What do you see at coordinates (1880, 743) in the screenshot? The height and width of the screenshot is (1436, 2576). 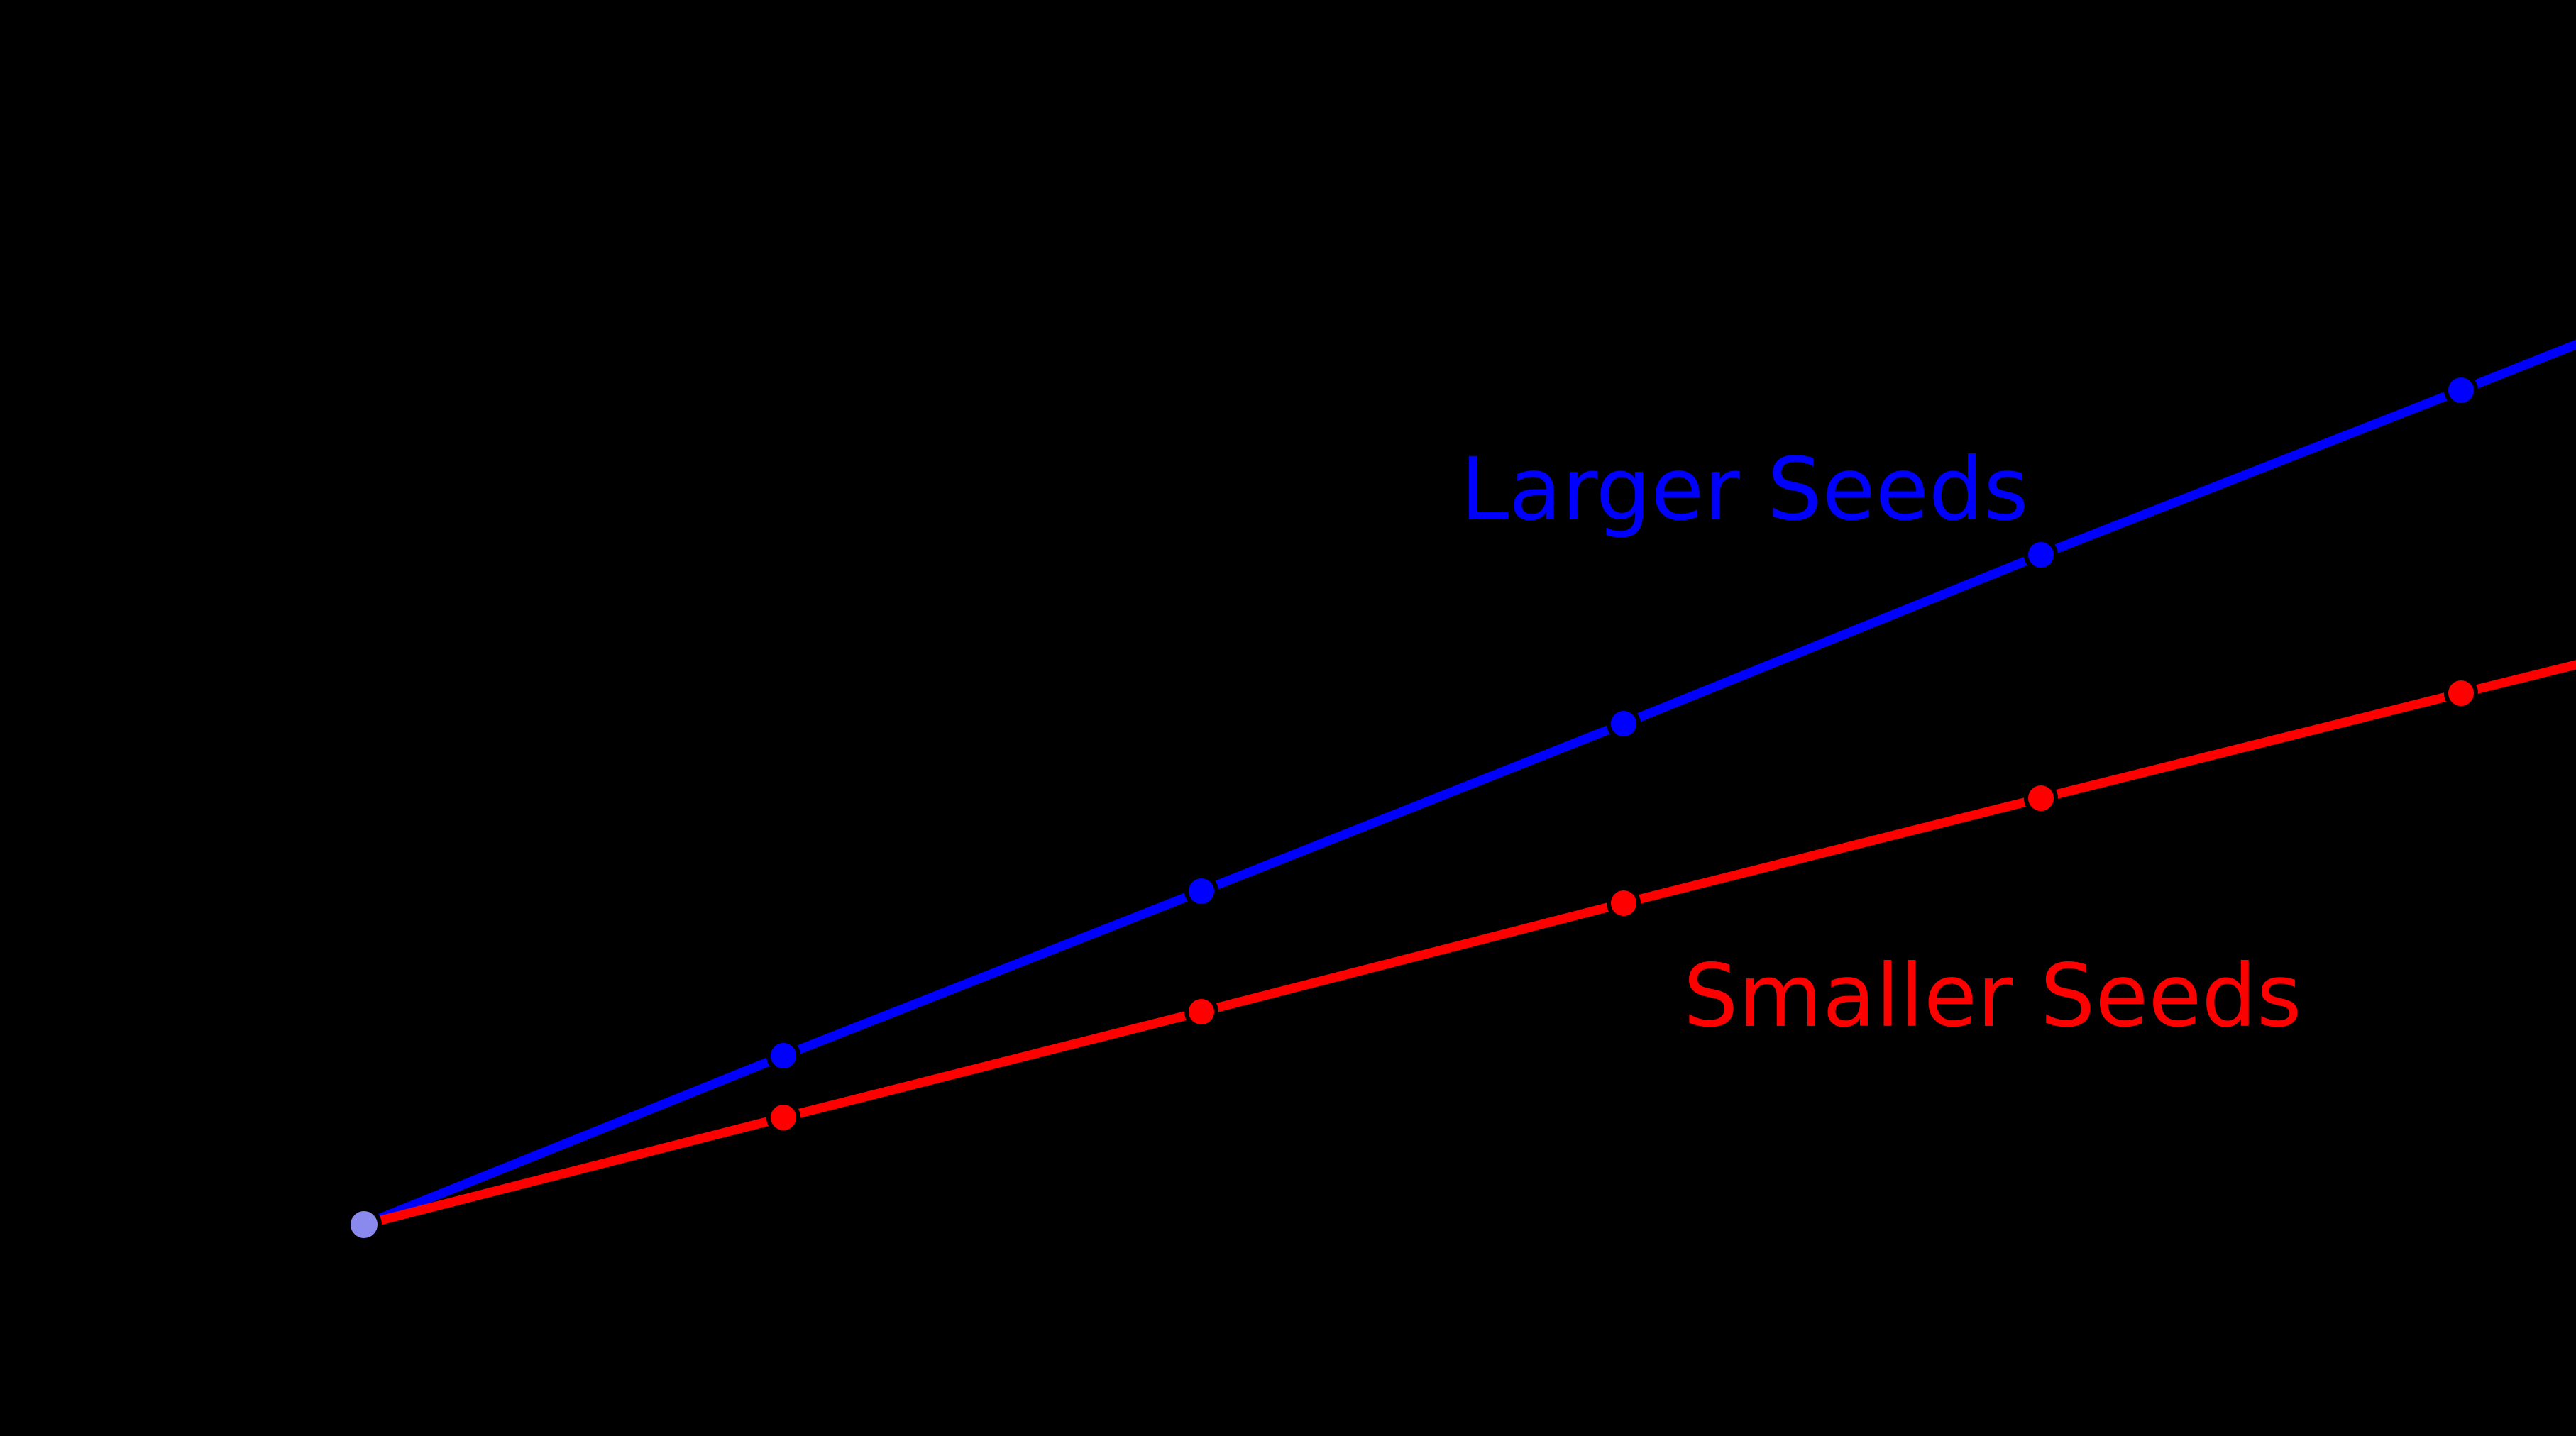 I see `label-layer: Larger Seeds Smaller Seeds` at bounding box center [1880, 743].